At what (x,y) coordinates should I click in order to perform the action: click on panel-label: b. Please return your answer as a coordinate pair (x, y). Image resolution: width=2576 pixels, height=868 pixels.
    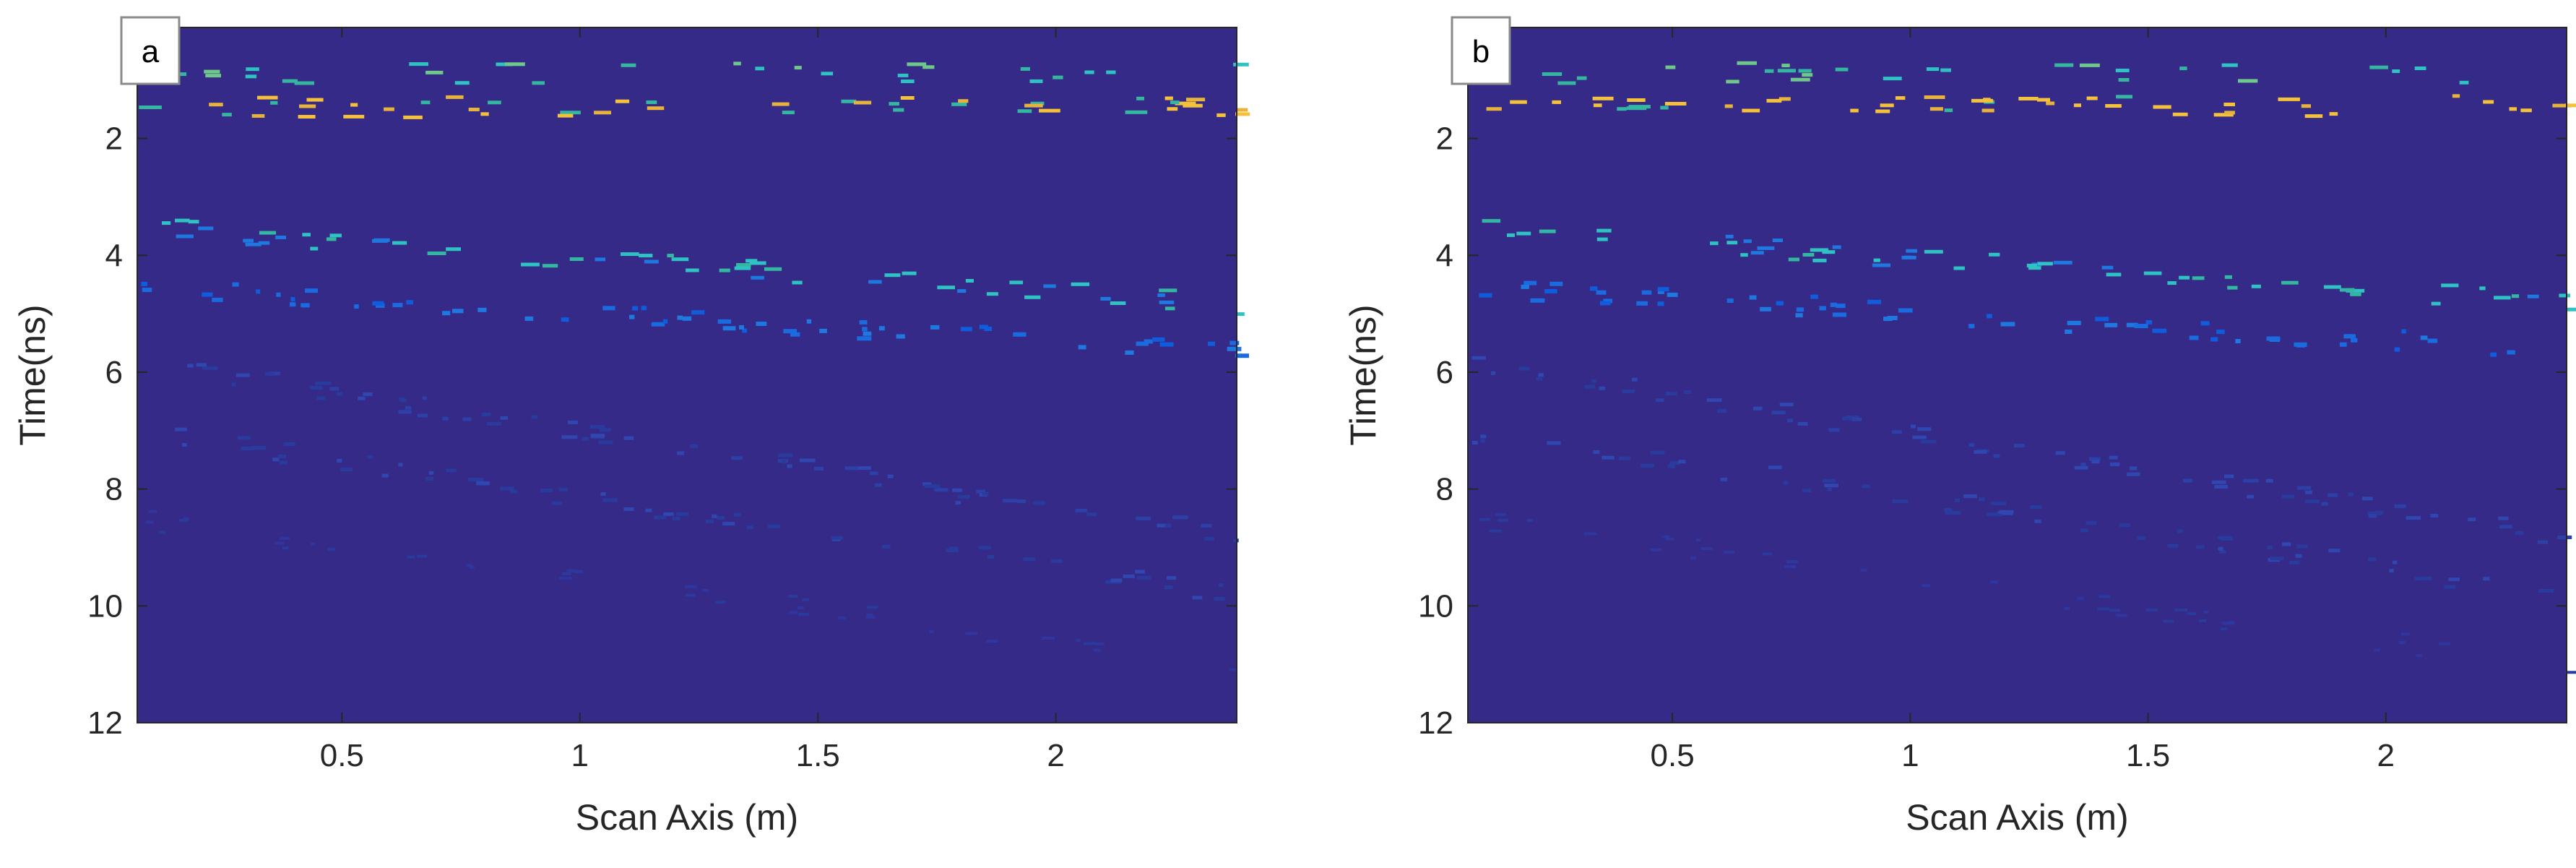
    Looking at the image, I should click on (1481, 51).